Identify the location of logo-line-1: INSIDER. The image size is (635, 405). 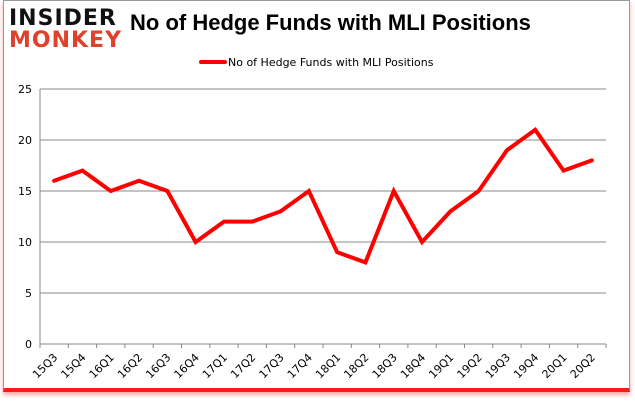
(63, 18).